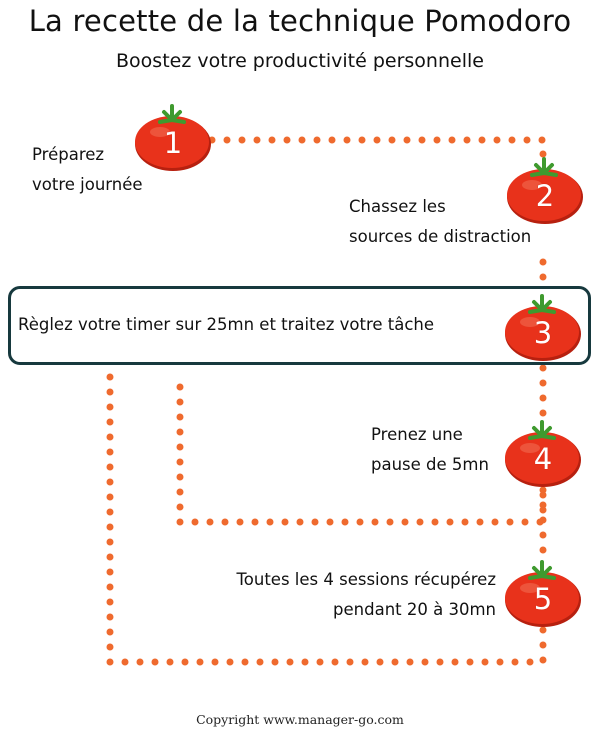 This screenshot has height=733, width=600. I want to click on step-5-line-1: Toutes les 4 sessions récupérez, so click(366, 579).